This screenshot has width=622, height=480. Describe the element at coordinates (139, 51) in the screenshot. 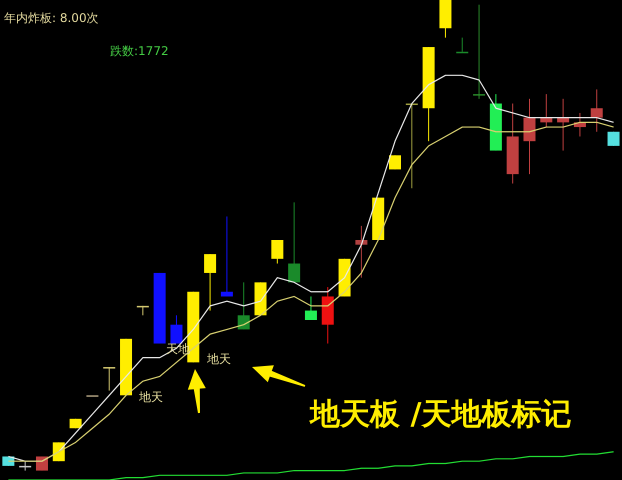

I see `annotation: 跌数:1772` at that location.